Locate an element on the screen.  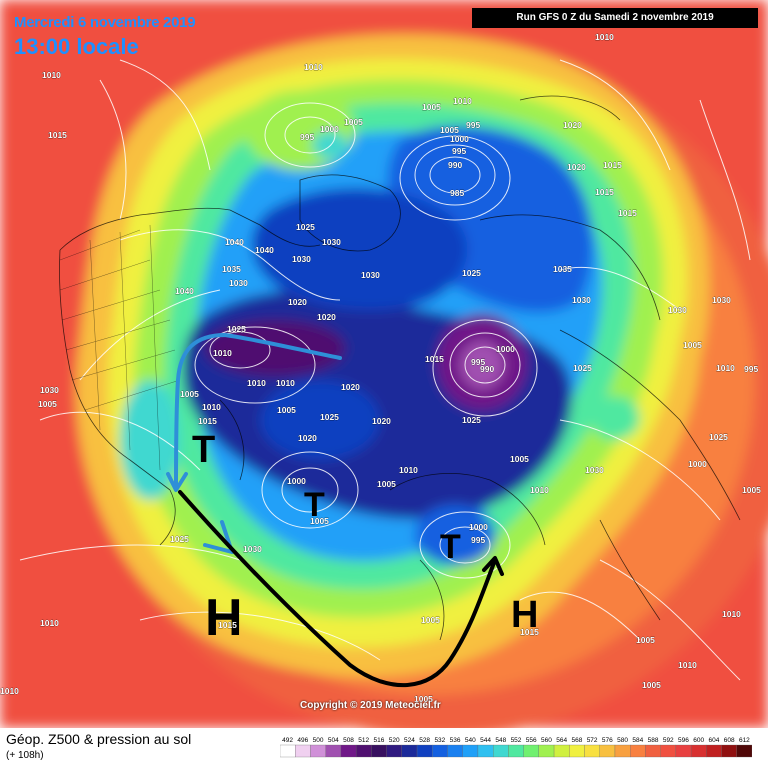
forecast-date: Mercredi 6 novembre 2019 is located at coordinates (105, 22).